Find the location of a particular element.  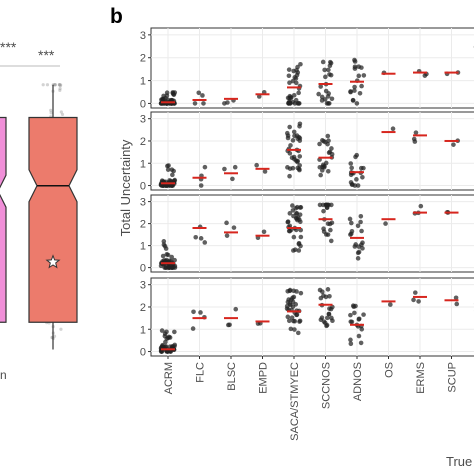

x-tick-label: OS is located at coordinates (390, 370).